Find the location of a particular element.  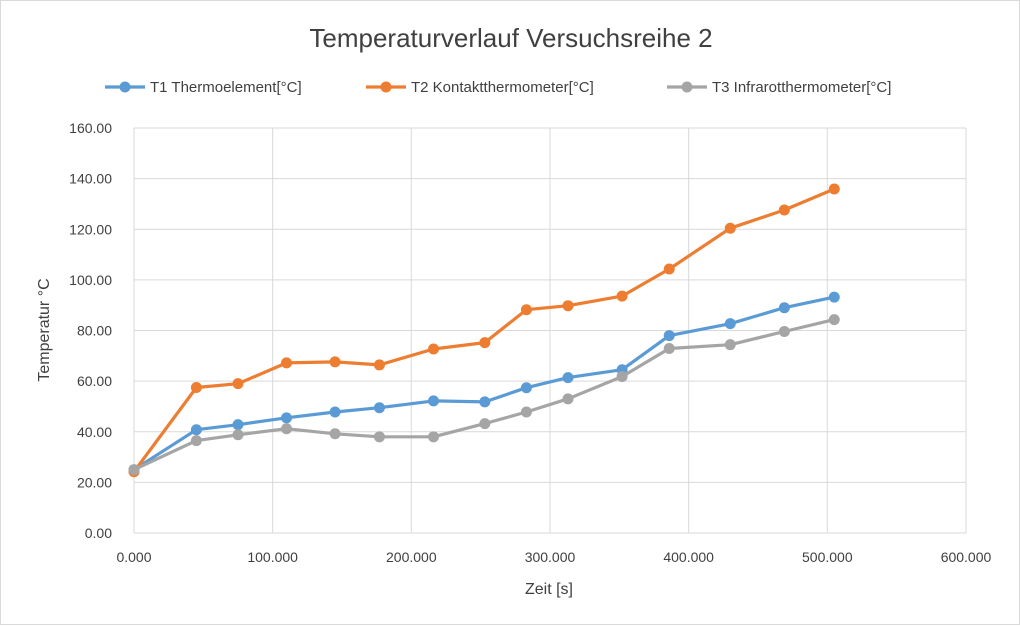

y-tick-label: 100.00 is located at coordinates (90, 280).